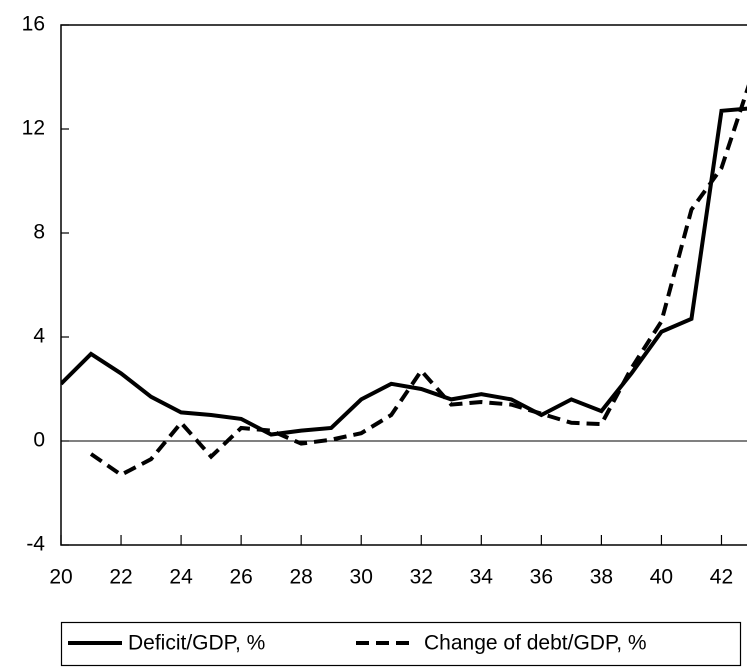 The width and height of the screenshot is (747, 669). Describe the element at coordinates (541, 577) in the screenshot. I see `x-tick-label: 36` at that location.